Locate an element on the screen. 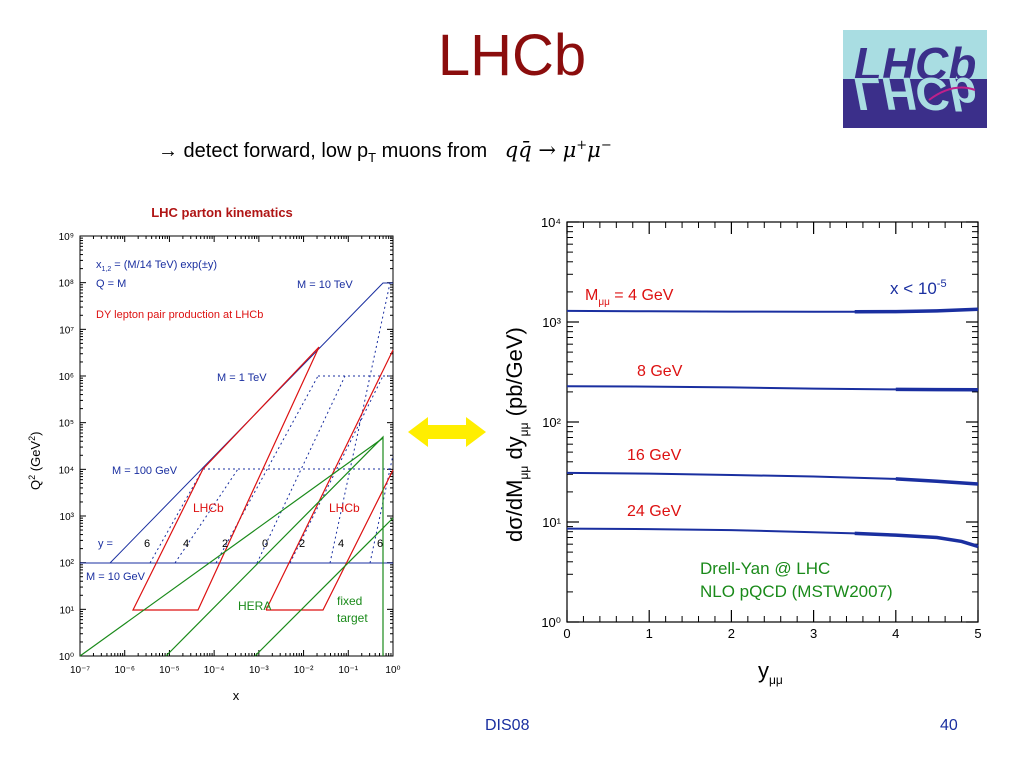 The width and height of the screenshot is (1024, 768). x-tick-label: 10⁻⁵ is located at coordinates (169, 670).